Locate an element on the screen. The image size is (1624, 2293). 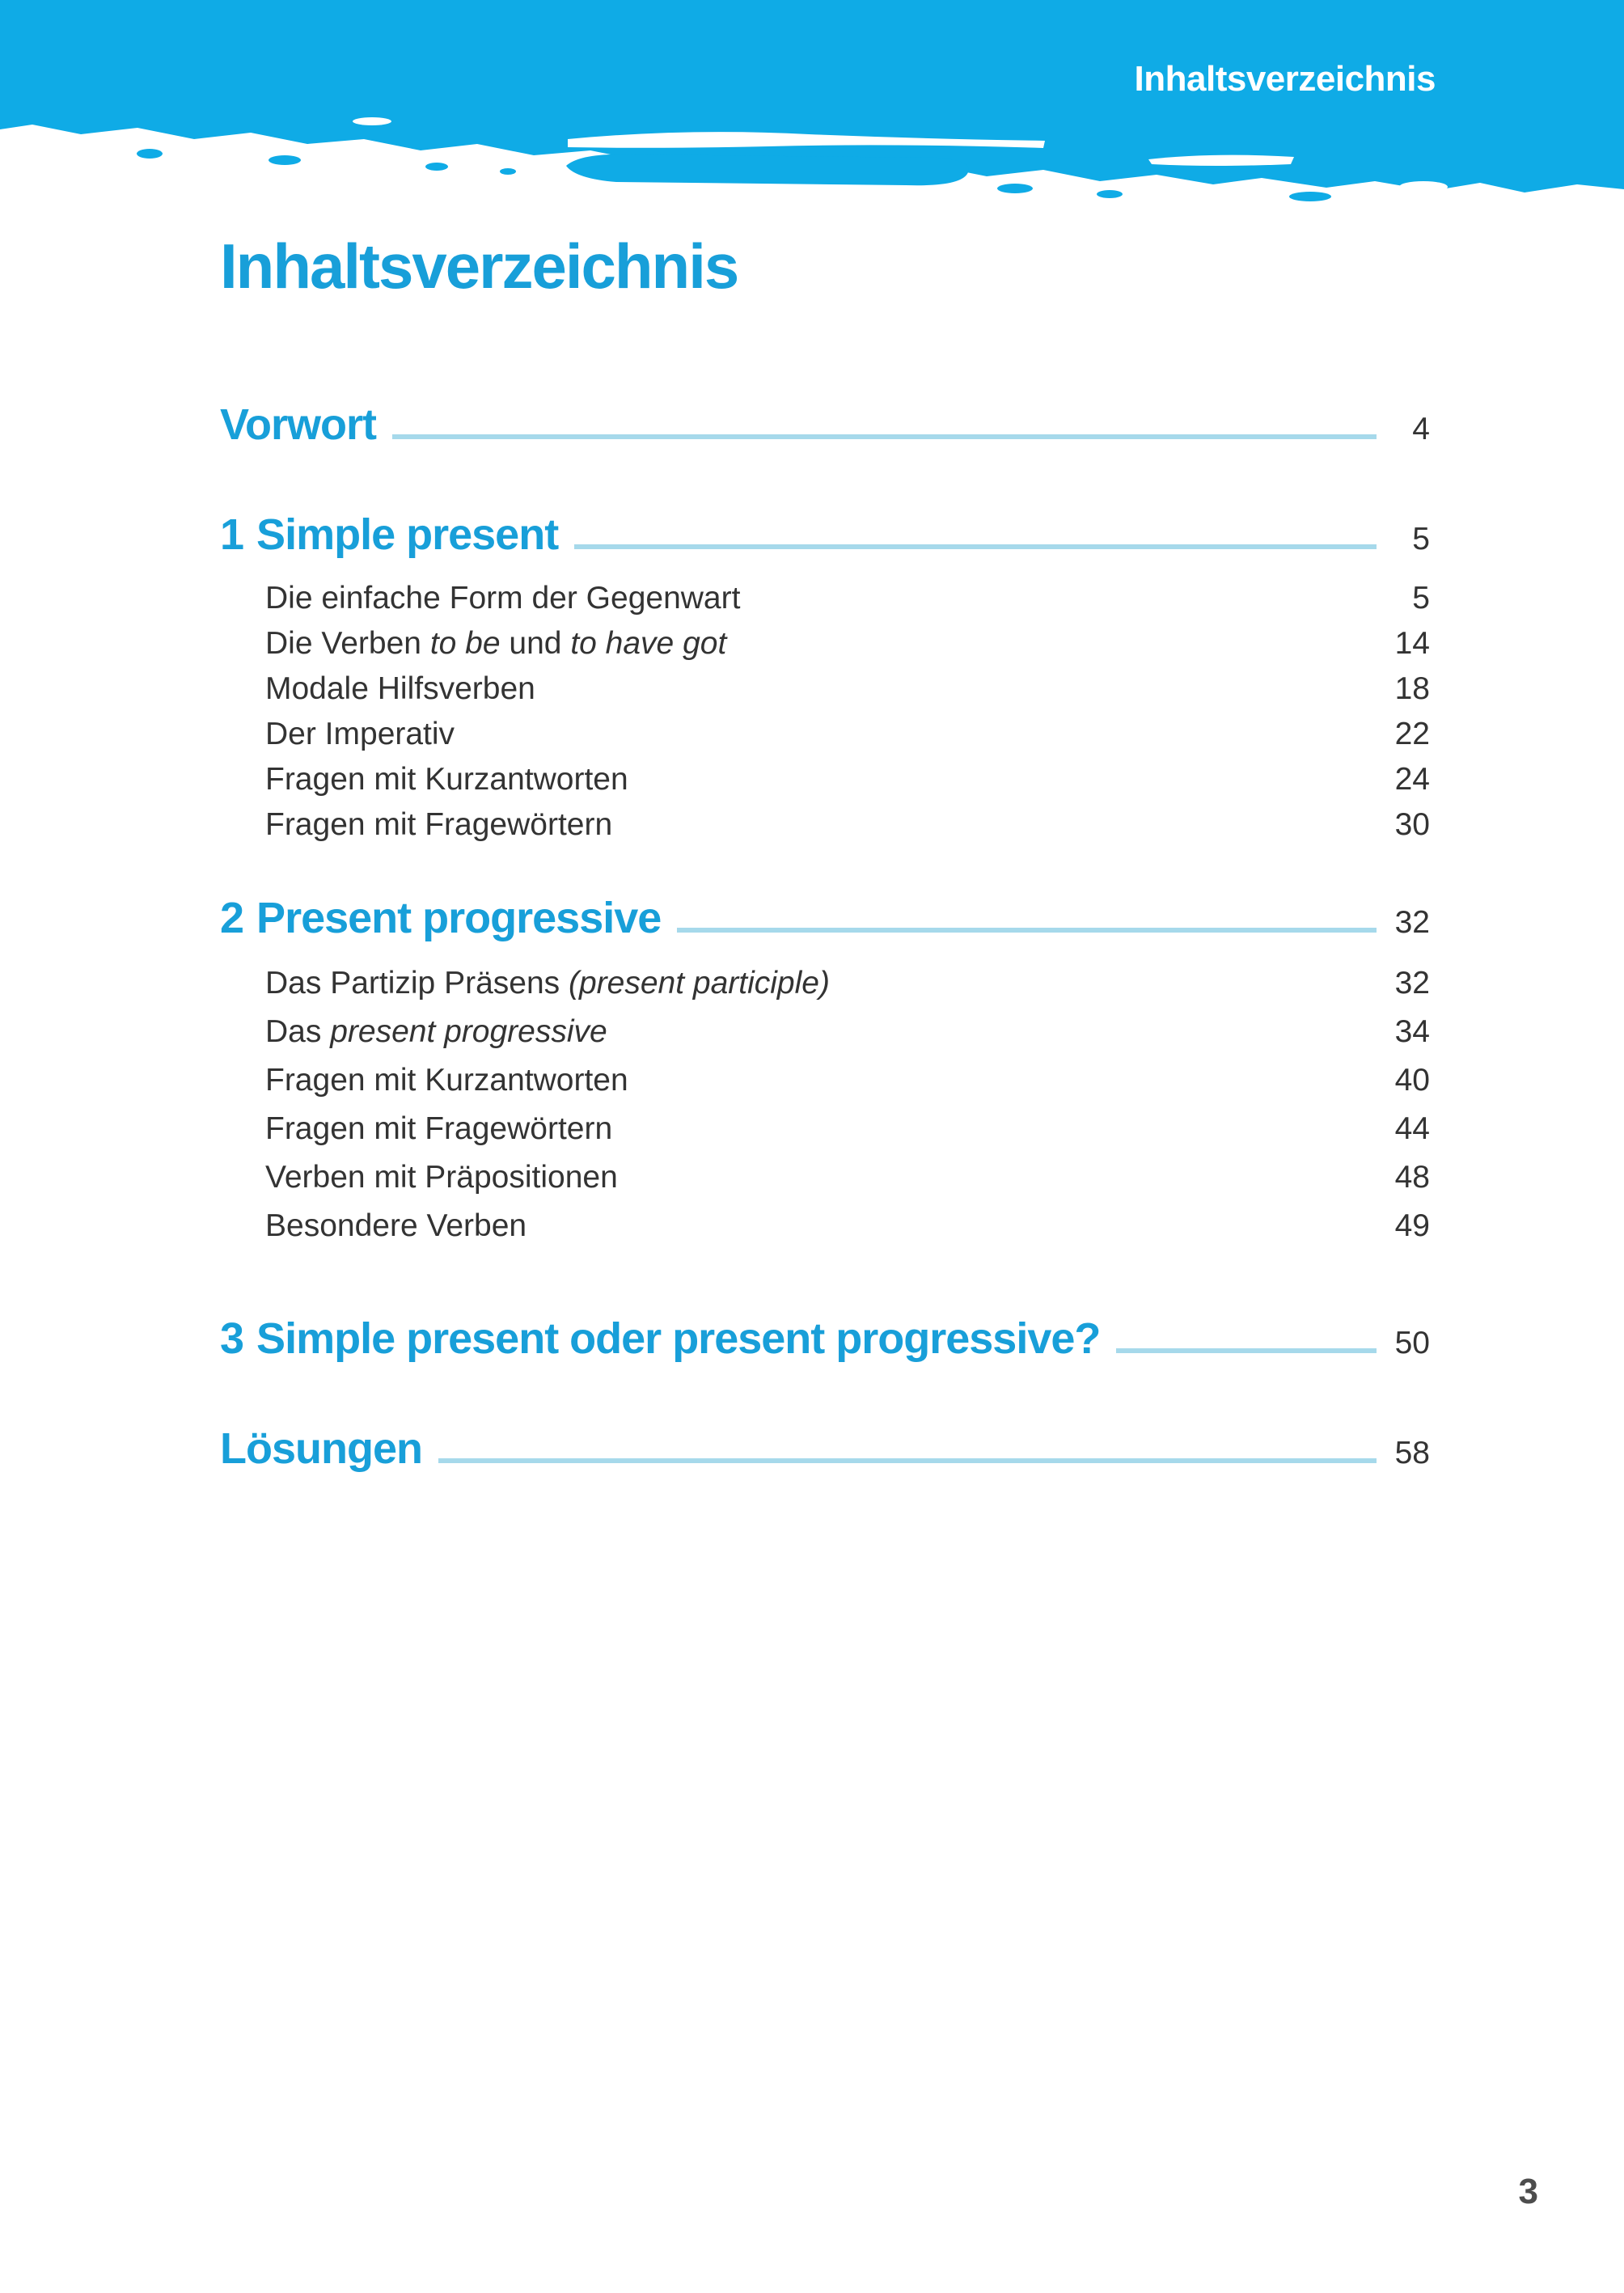
page-folio: 3 is located at coordinates (1528, 2191).